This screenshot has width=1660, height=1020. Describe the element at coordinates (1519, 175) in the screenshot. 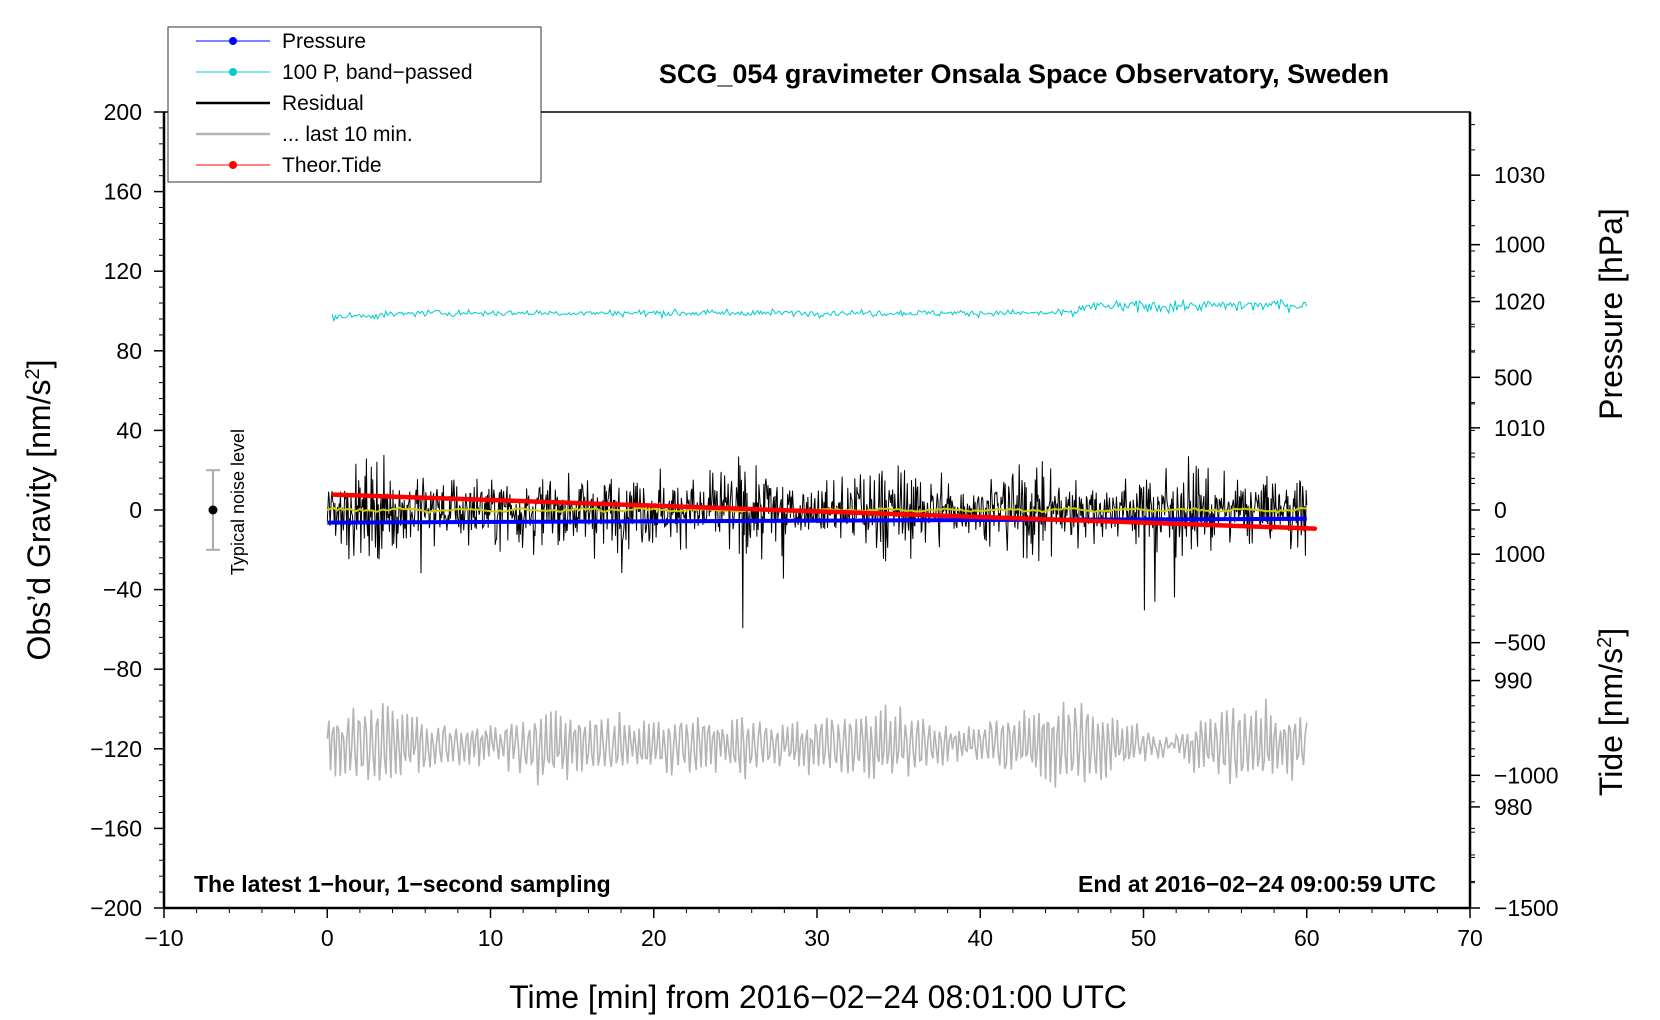

I see `pressure-tick-label: 1030` at that location.